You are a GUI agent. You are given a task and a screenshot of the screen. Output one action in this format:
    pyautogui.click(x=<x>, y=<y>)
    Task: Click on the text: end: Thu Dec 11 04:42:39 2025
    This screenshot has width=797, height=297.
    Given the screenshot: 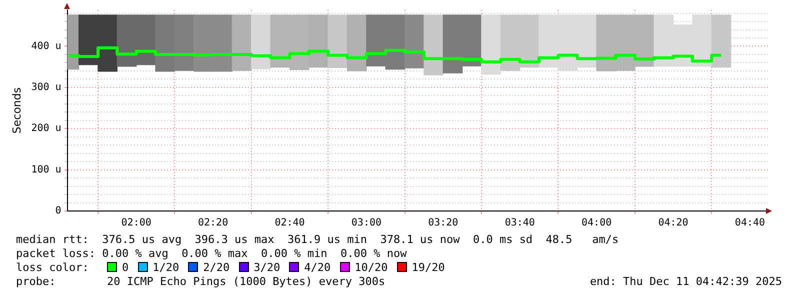 What is the action you would take?
    pyautogui.click(x=686, y=282)
    